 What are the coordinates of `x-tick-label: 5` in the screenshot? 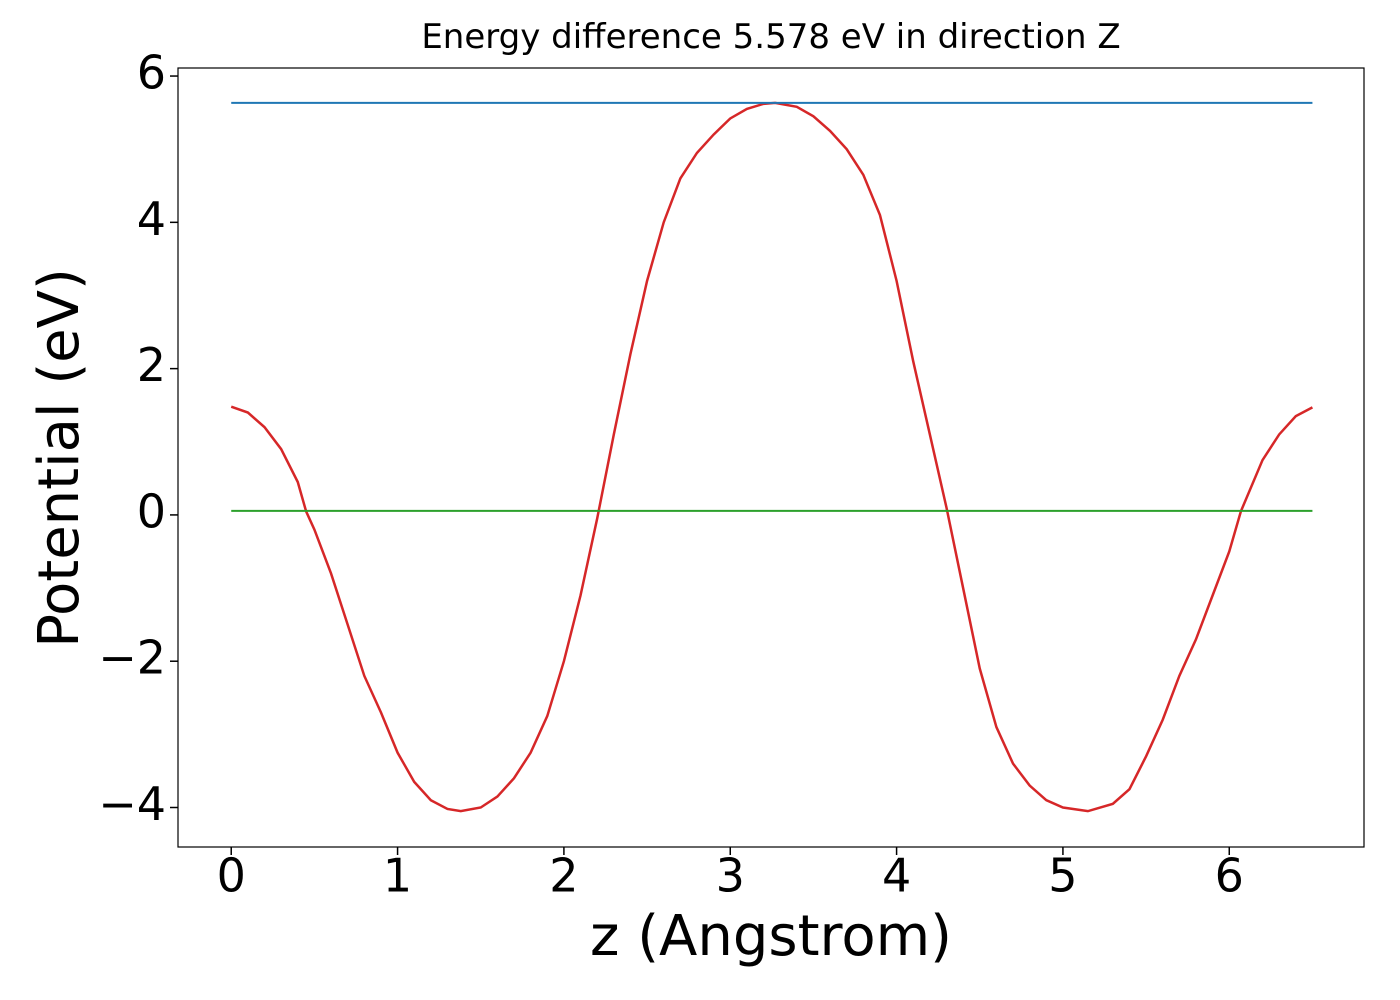 It's located at (1062, 876).